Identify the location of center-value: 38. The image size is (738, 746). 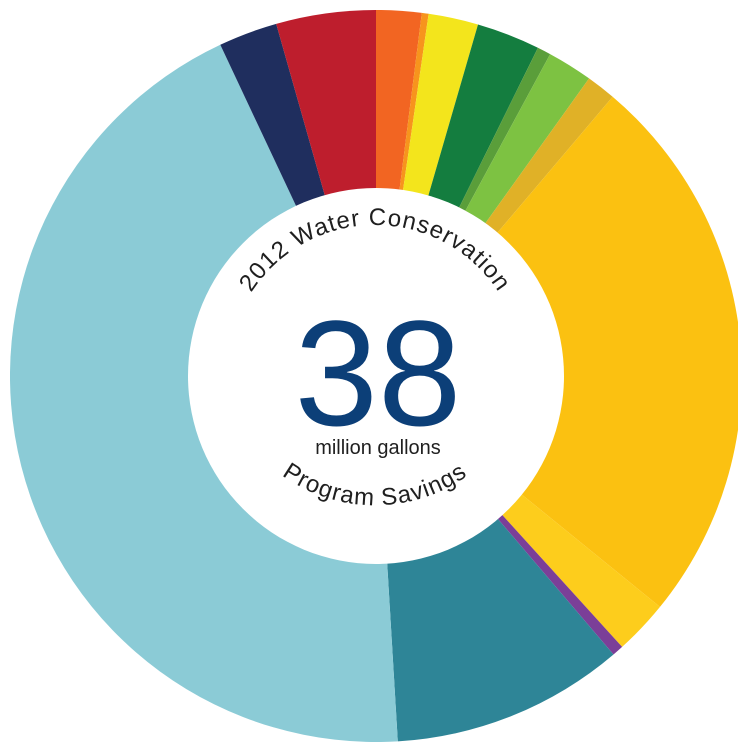
(378, 373).